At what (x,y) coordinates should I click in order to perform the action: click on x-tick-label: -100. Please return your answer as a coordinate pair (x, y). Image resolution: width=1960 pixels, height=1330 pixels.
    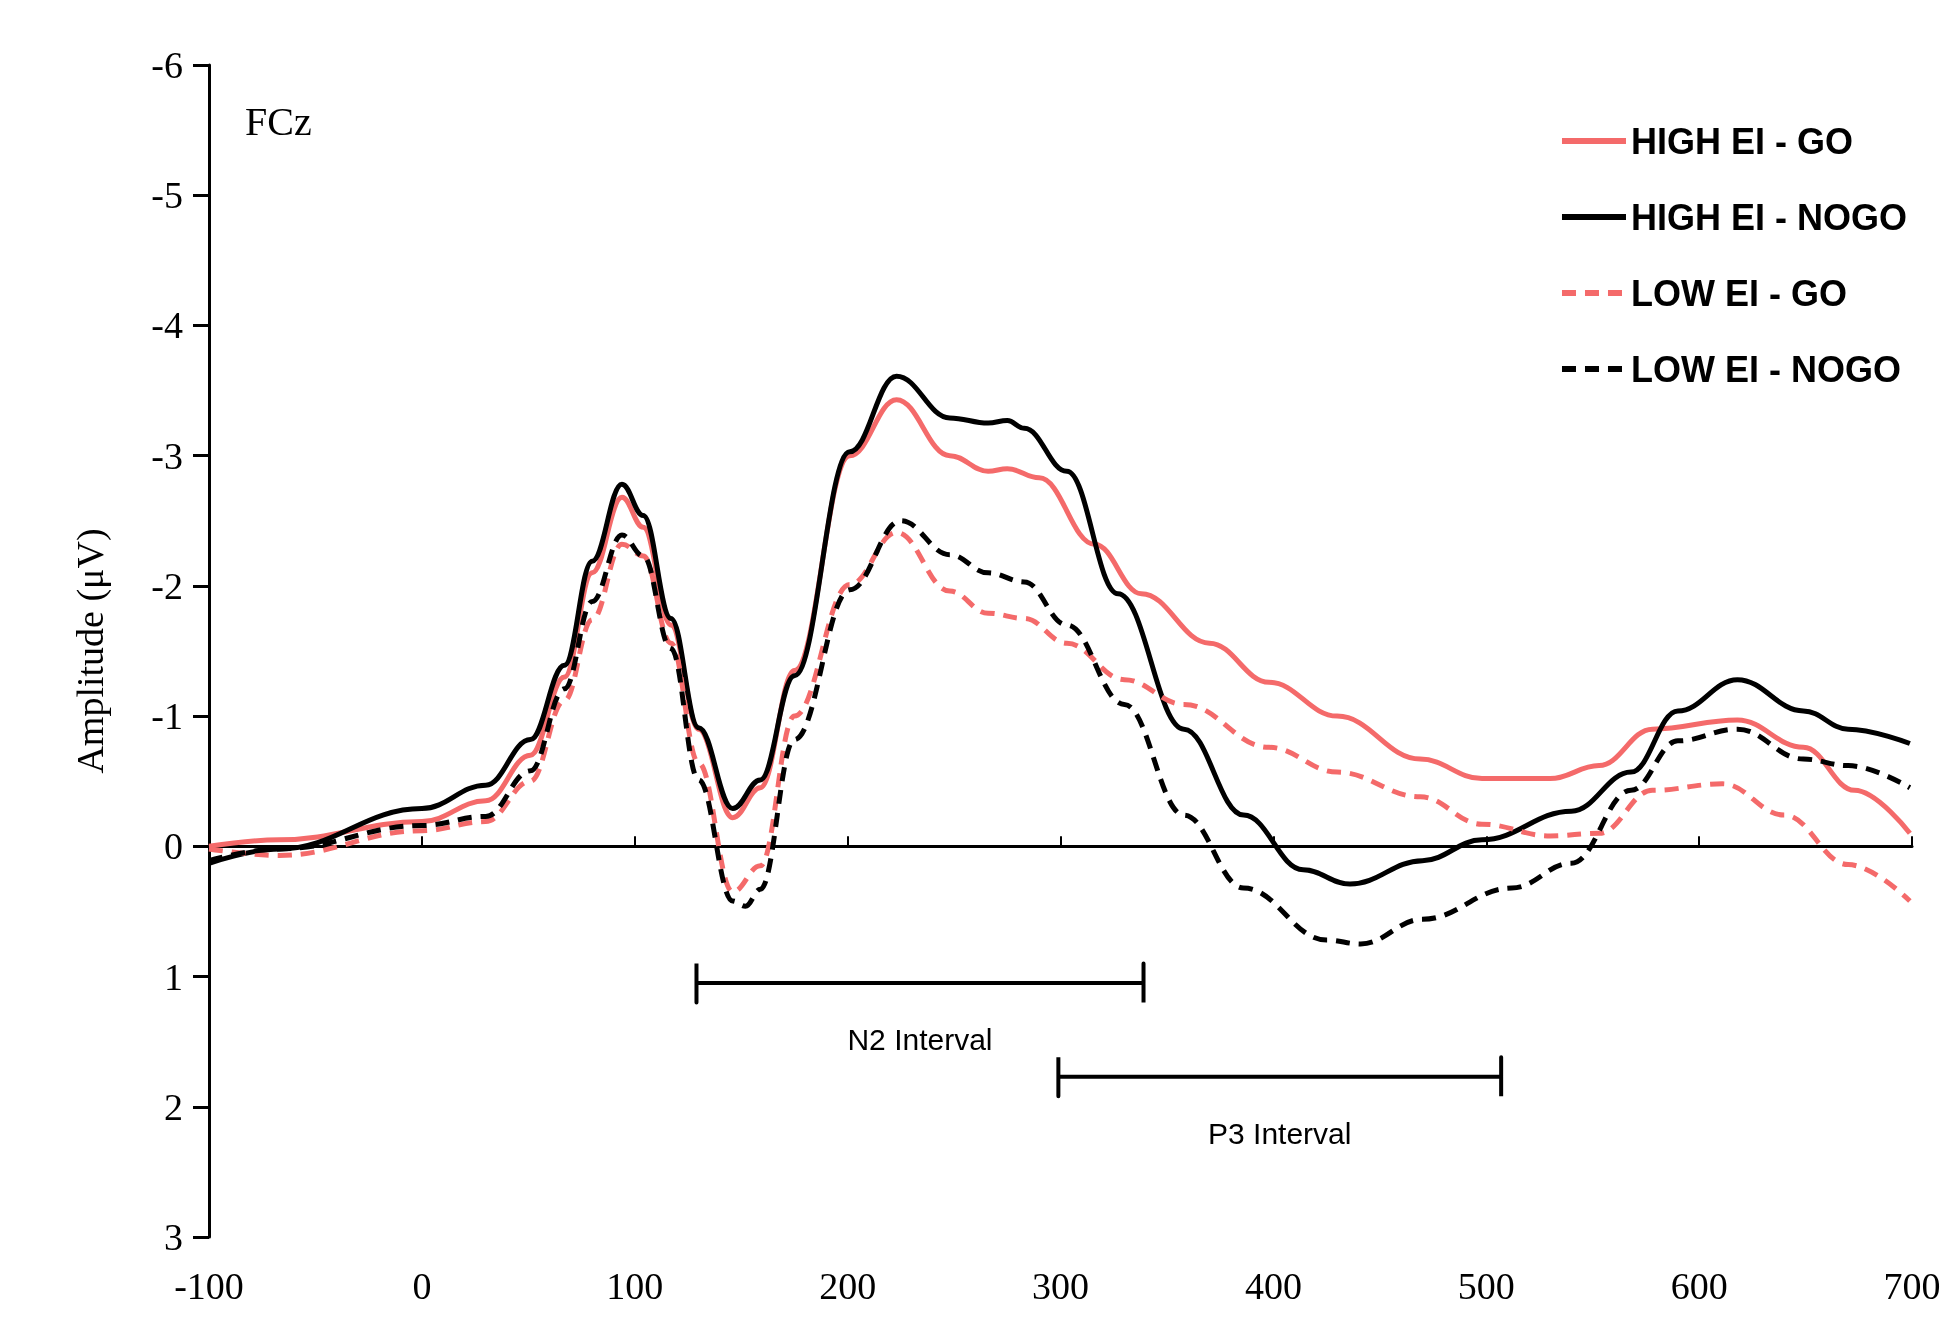
    Looking at the image, I should click on (209, 1286).